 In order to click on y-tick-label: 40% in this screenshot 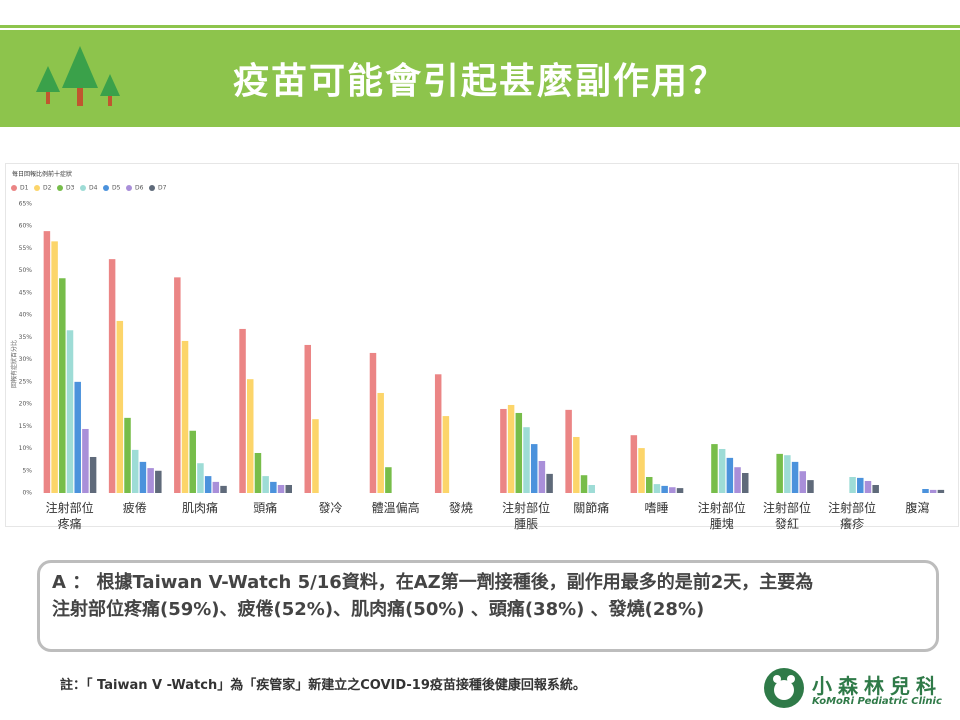, I will do `click(26, 315)`.